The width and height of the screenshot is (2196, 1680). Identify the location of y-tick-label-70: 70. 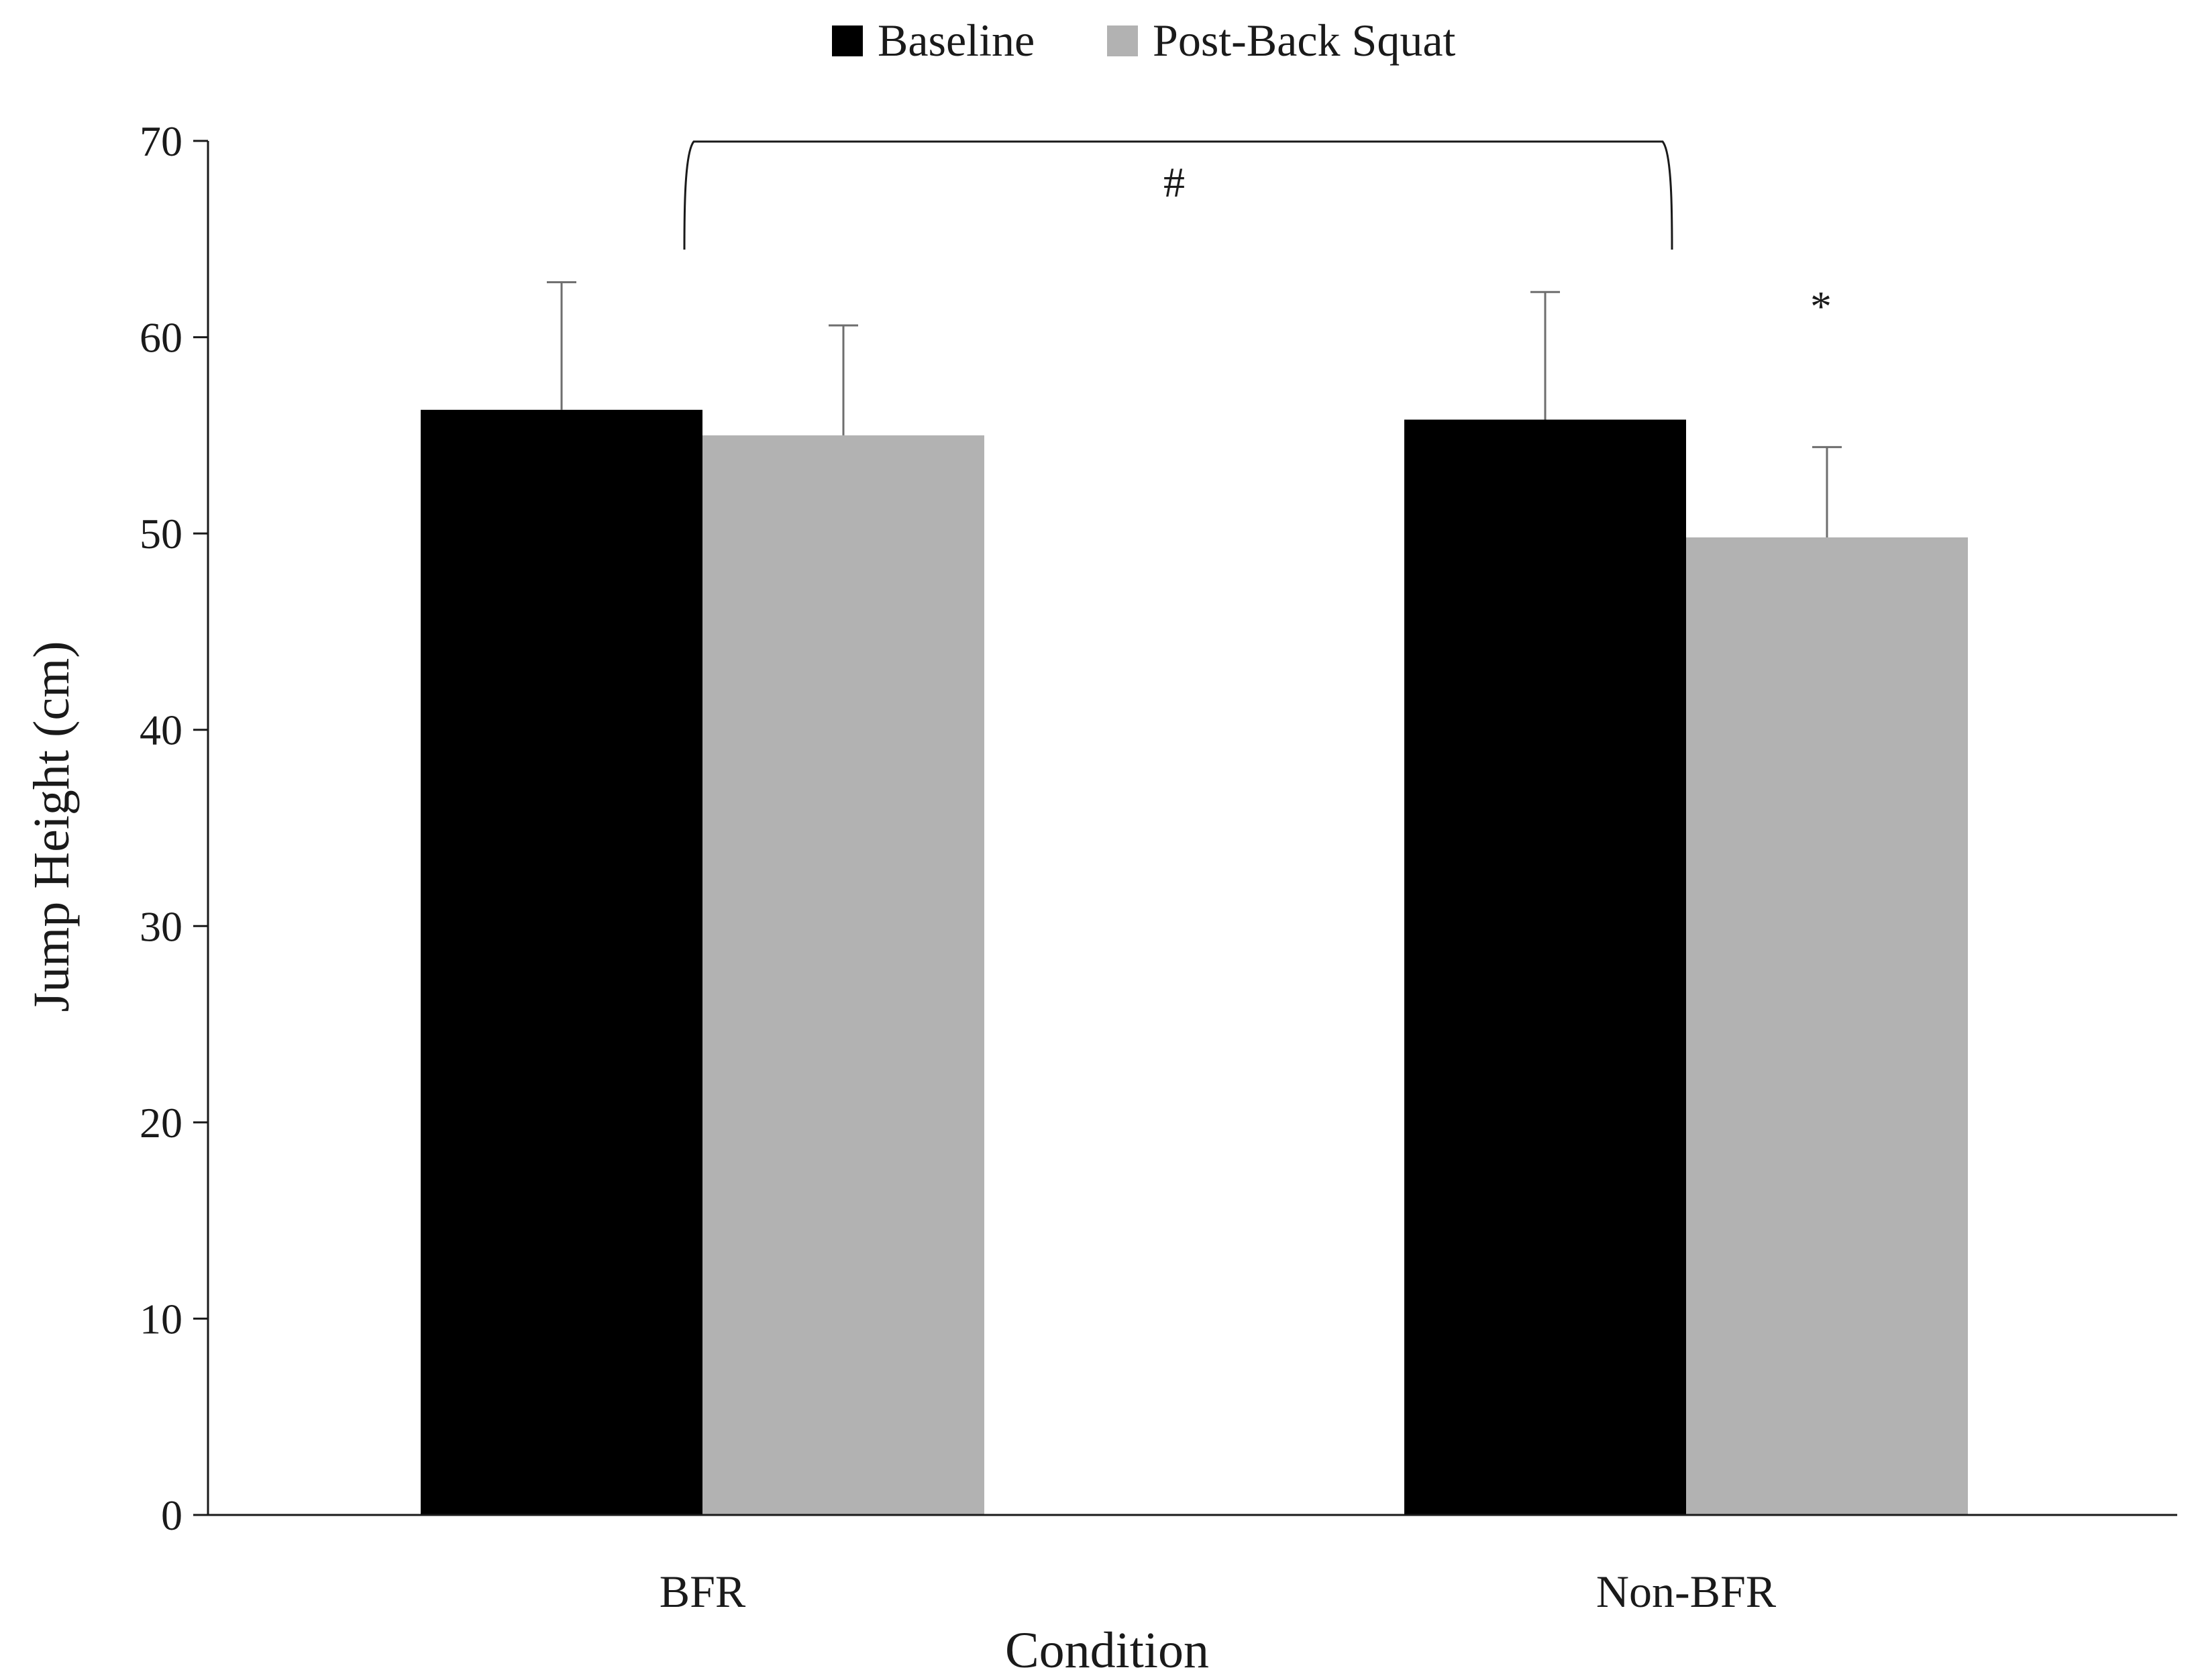
(161, 141).